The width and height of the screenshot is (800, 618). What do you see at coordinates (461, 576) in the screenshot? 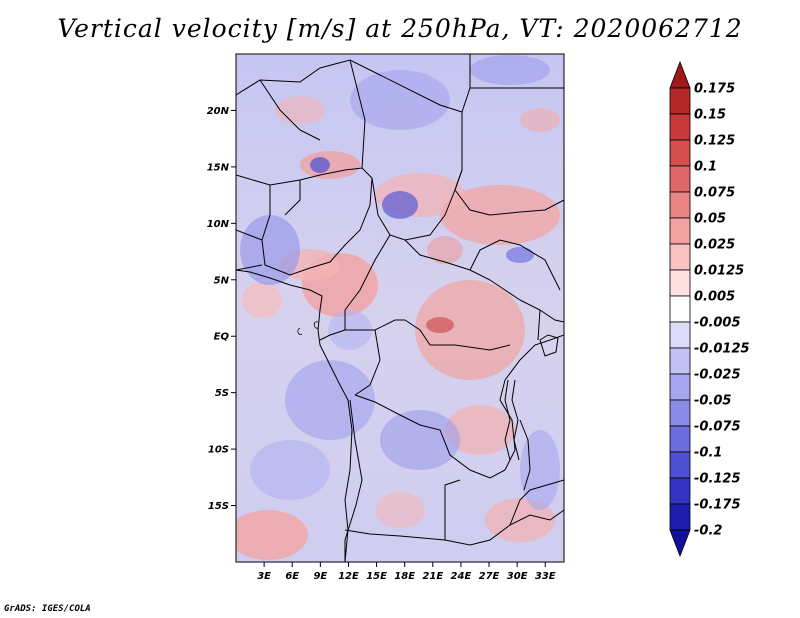
I see `lon-tick-label: 24E` at bounding box center [461, 576].